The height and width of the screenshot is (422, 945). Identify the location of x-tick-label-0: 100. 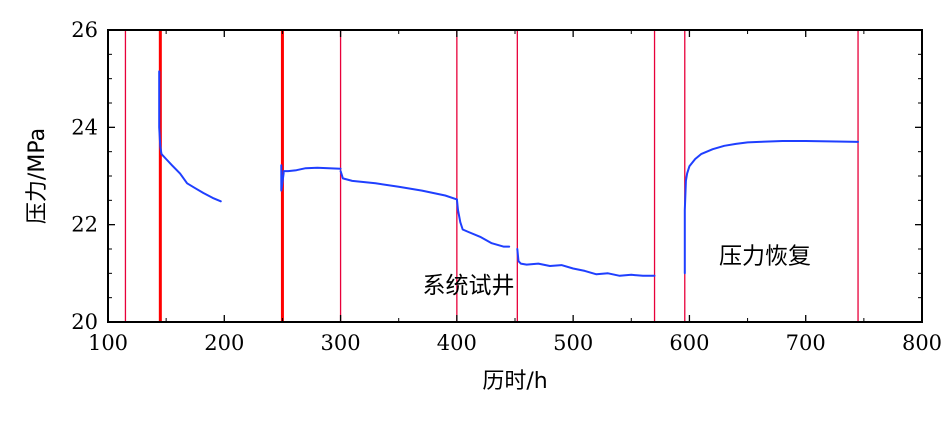
(108, 343).